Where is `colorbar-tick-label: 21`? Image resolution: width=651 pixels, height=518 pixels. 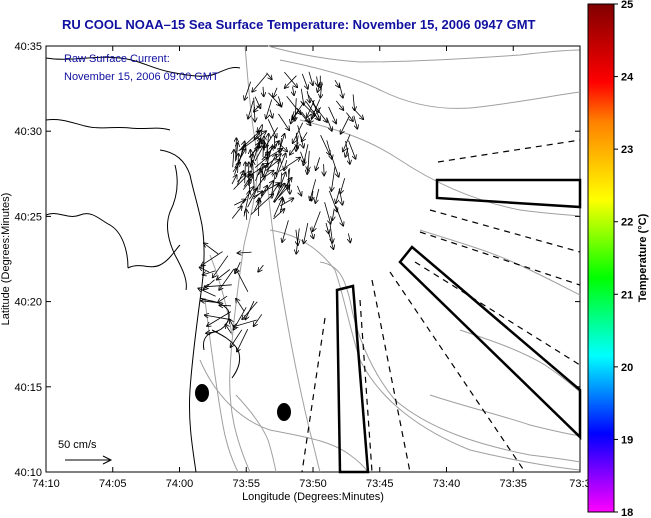
colorbar-tick-label: 21 is located at coordinates (627, 295).